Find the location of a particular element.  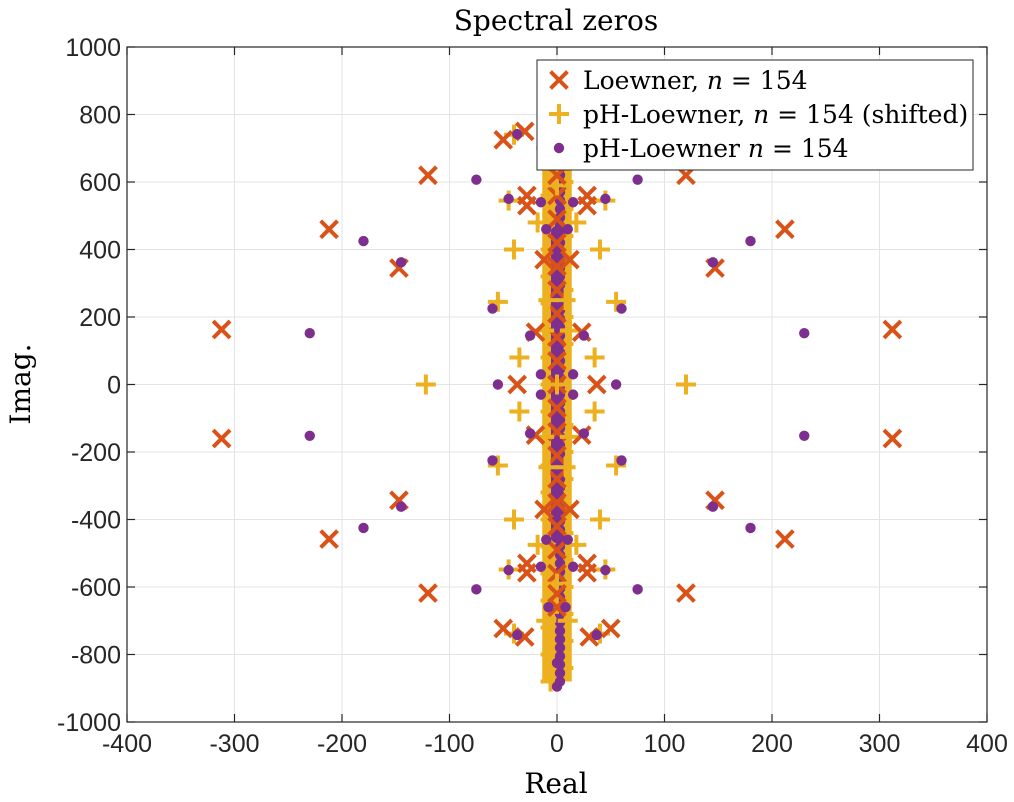

y-tick-label: -800 is located at coordinates (96, 656).